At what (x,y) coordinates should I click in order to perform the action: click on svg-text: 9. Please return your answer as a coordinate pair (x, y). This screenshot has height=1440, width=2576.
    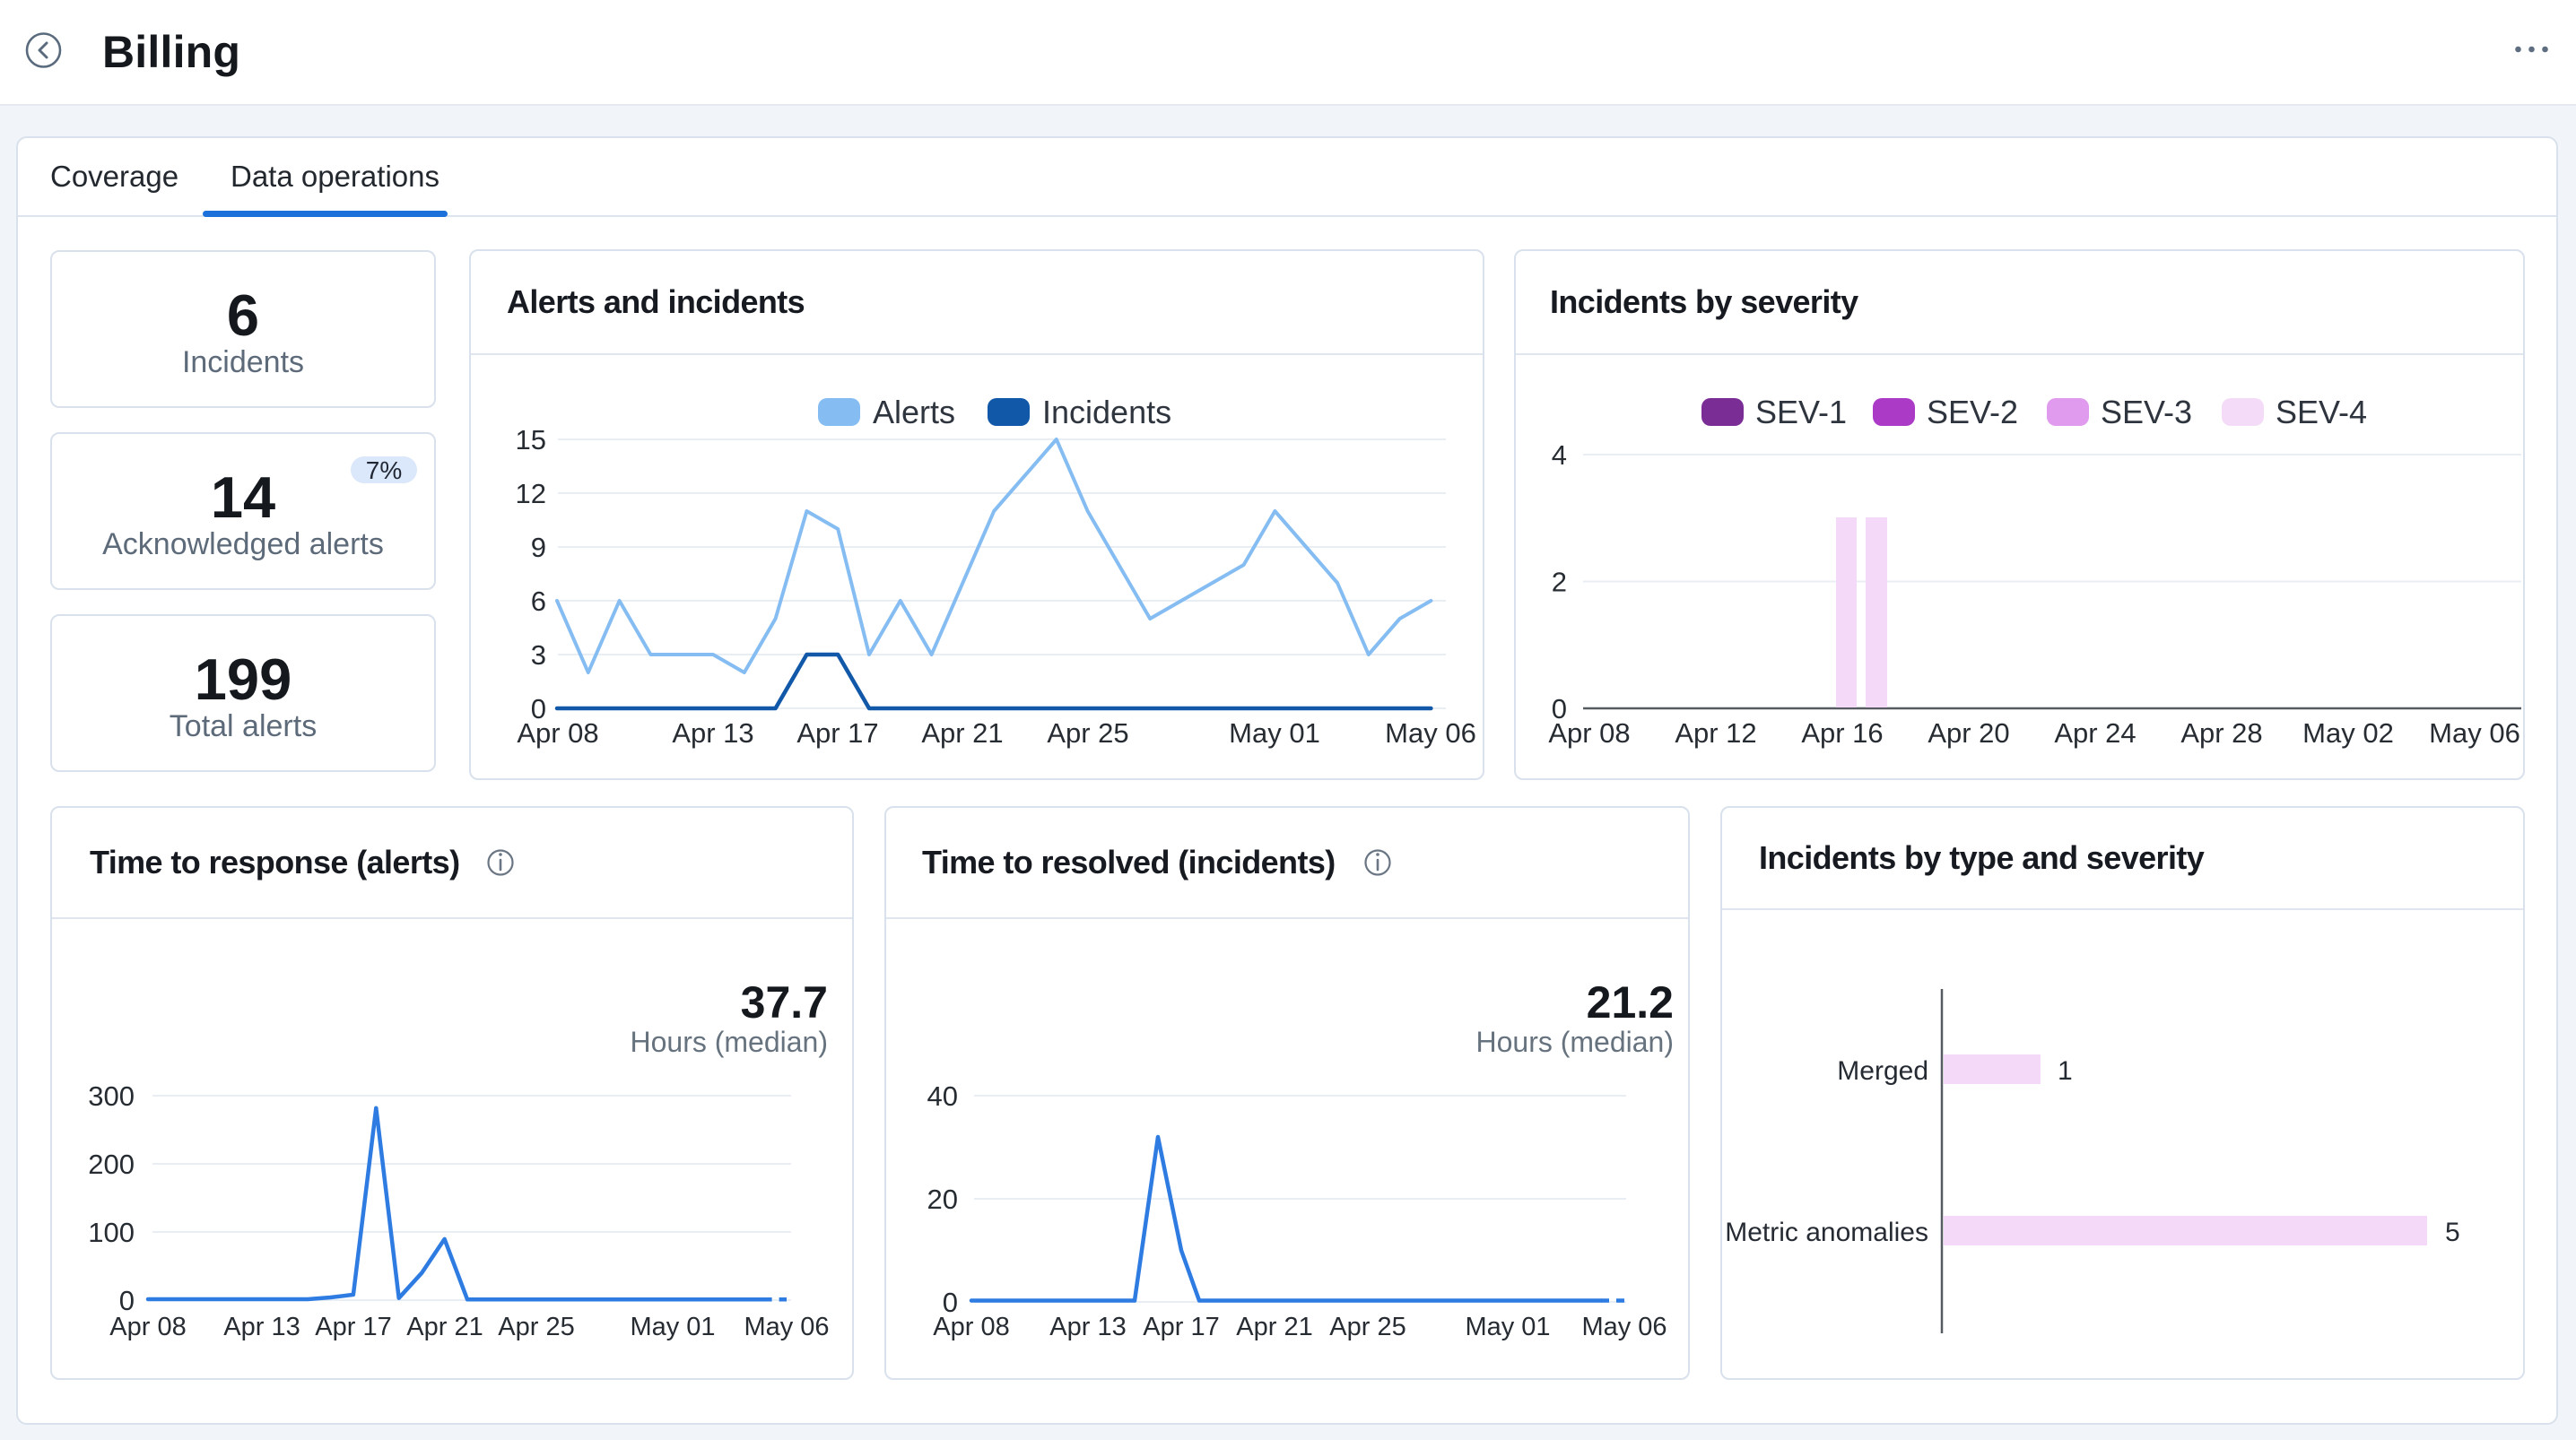
    Looking at the image, I should click on (538, 547).